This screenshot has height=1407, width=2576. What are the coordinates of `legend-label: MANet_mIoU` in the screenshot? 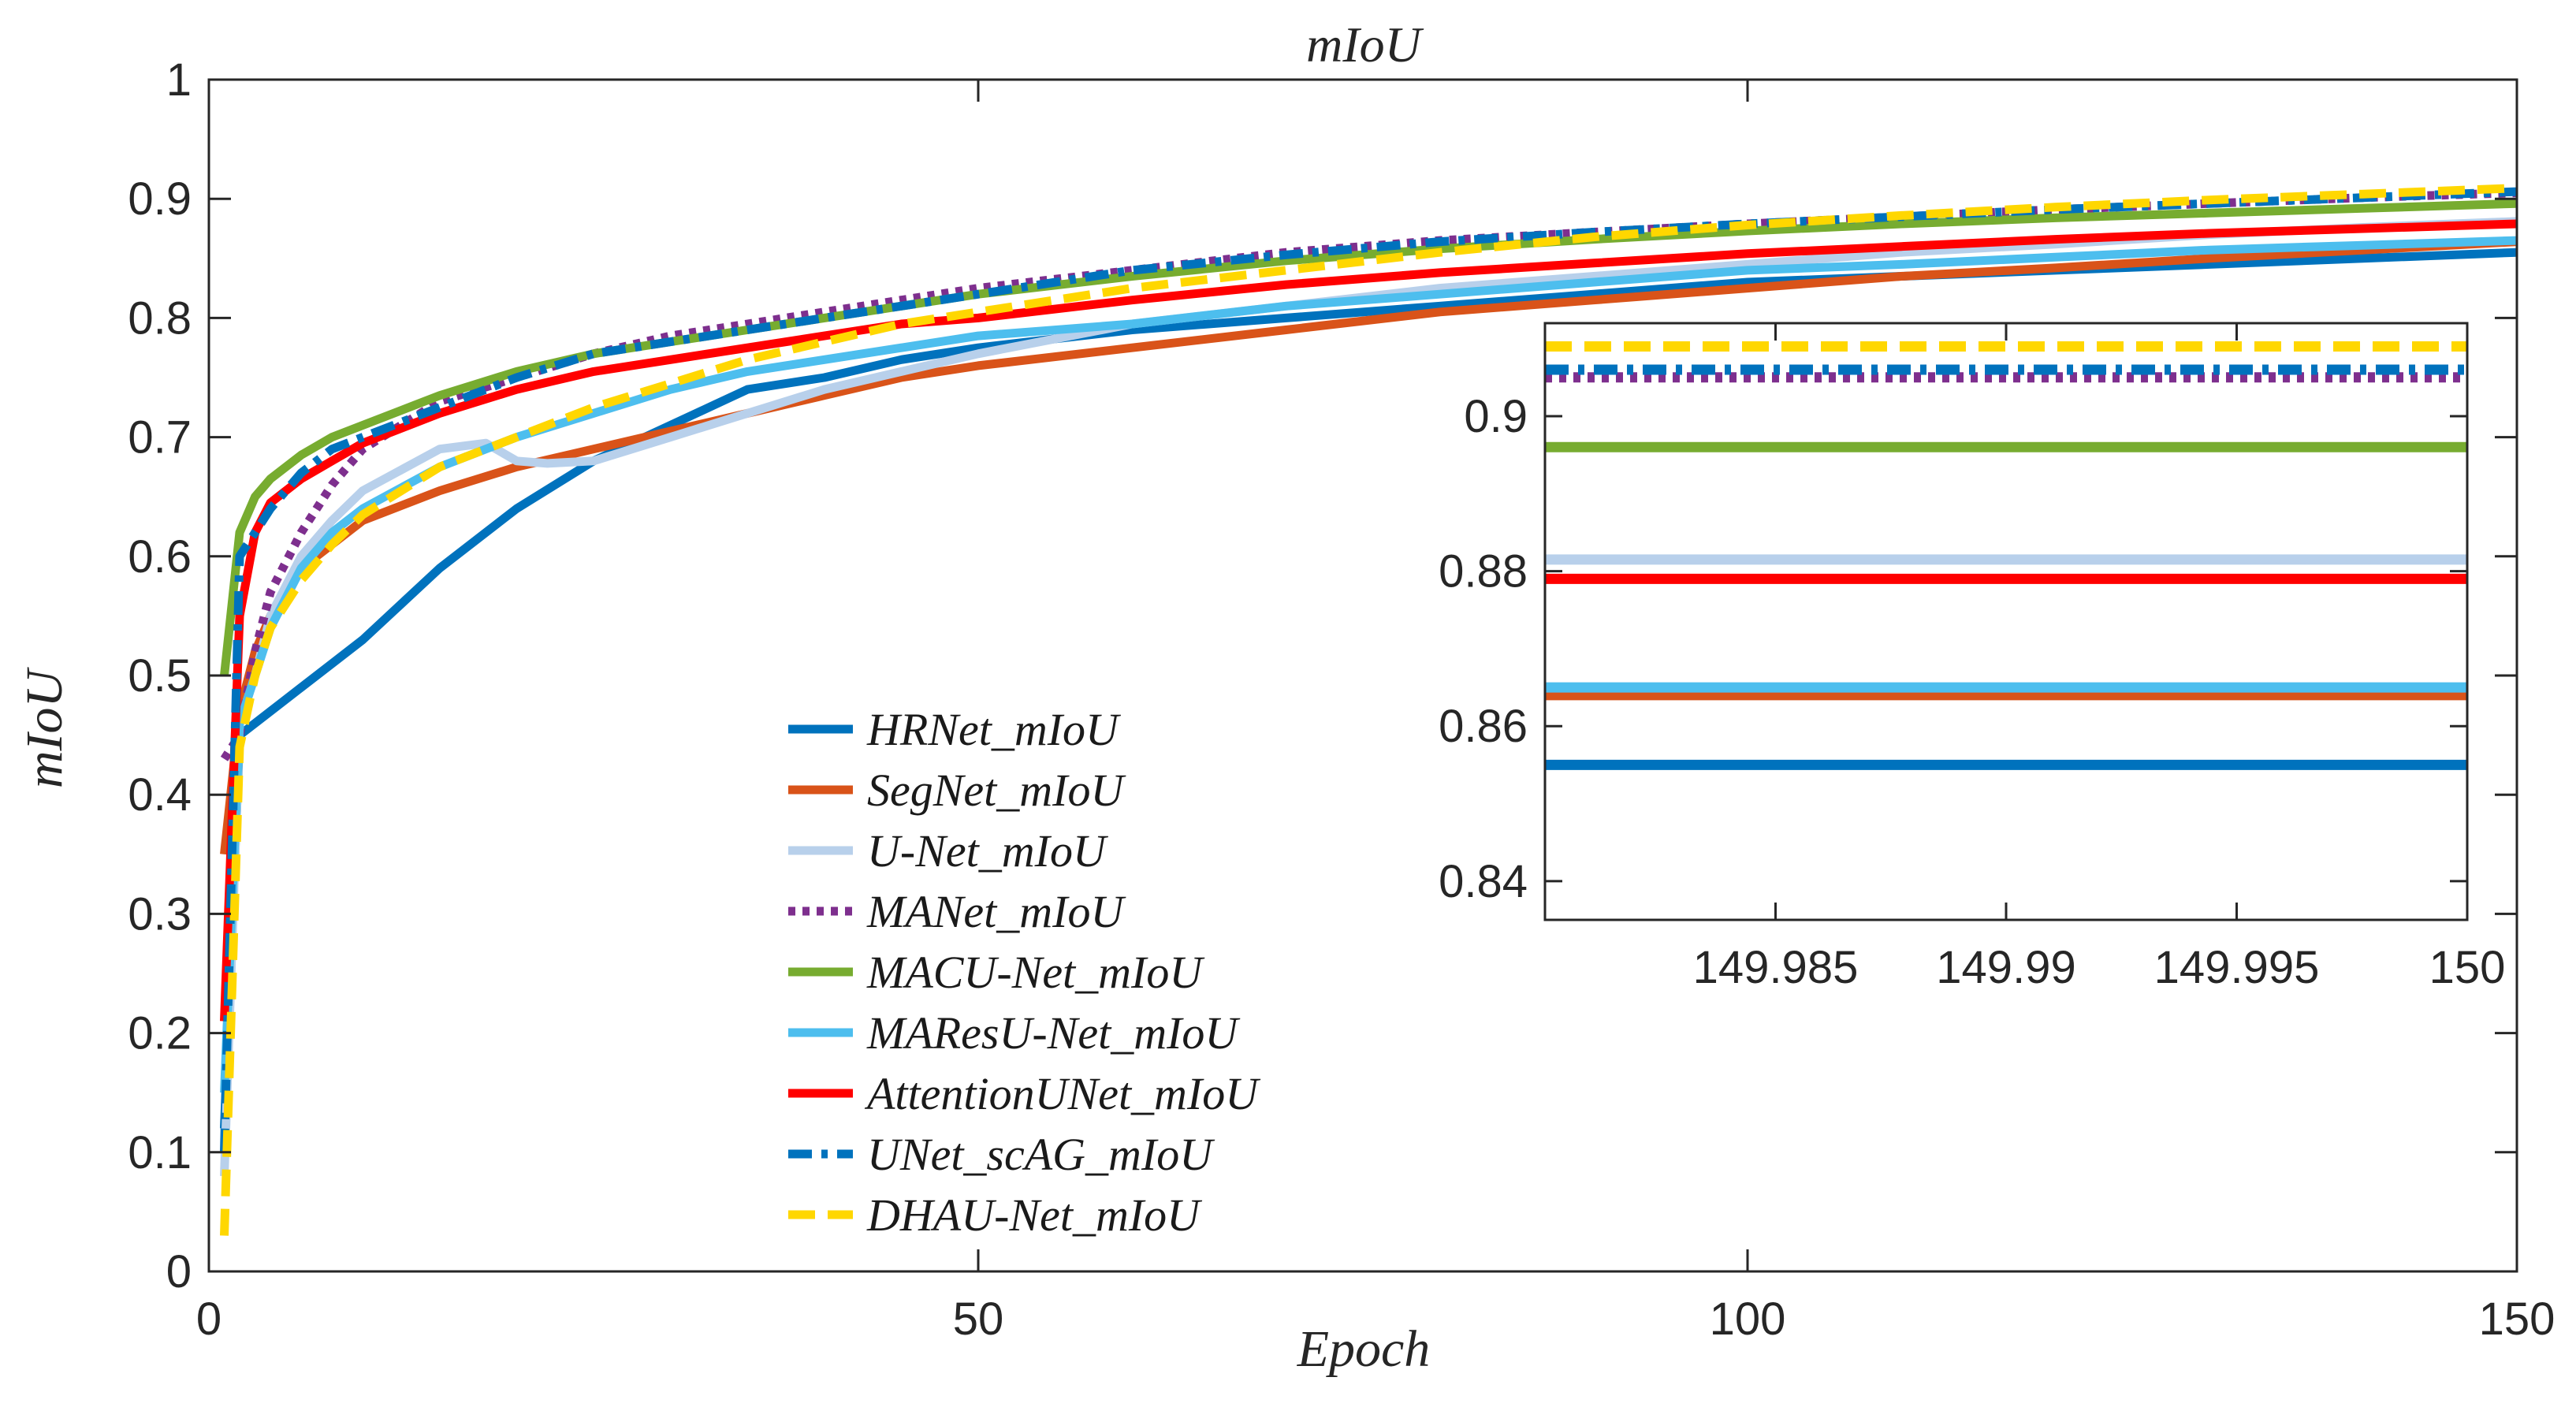 It's located at (996, 912).